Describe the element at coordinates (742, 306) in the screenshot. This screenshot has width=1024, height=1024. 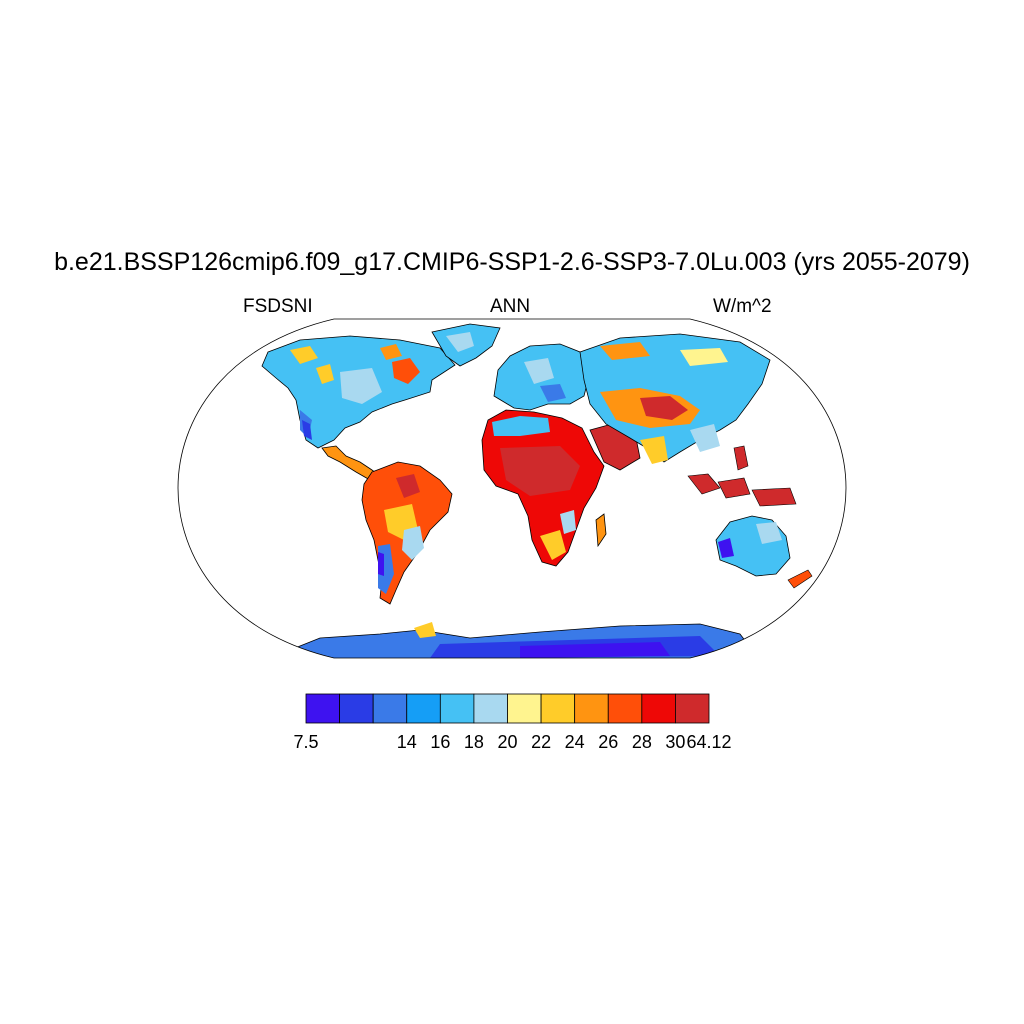
I see `units-label: W/m^2` at that location.